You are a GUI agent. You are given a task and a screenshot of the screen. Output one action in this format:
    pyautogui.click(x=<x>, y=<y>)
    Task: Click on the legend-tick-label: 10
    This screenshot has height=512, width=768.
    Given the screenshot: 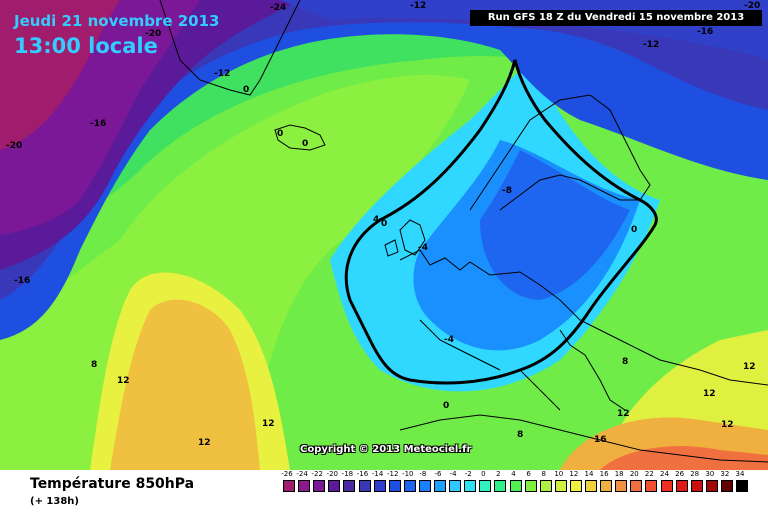 What is the action you would take?
    pyautogui.click(x=559, y=474)
    